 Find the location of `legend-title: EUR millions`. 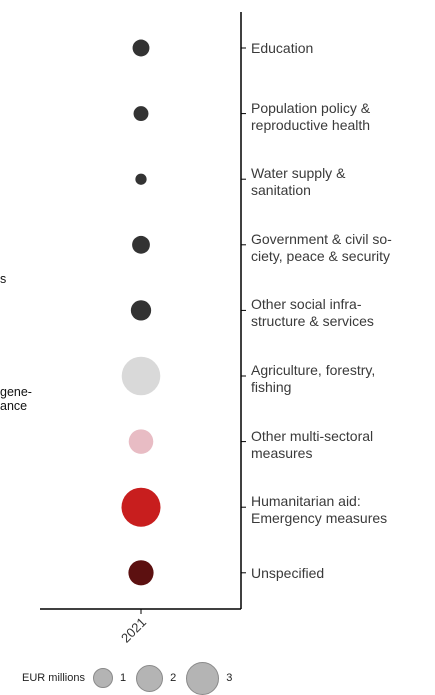

legend-title: EUR millions is located at coordinates (53, 678).